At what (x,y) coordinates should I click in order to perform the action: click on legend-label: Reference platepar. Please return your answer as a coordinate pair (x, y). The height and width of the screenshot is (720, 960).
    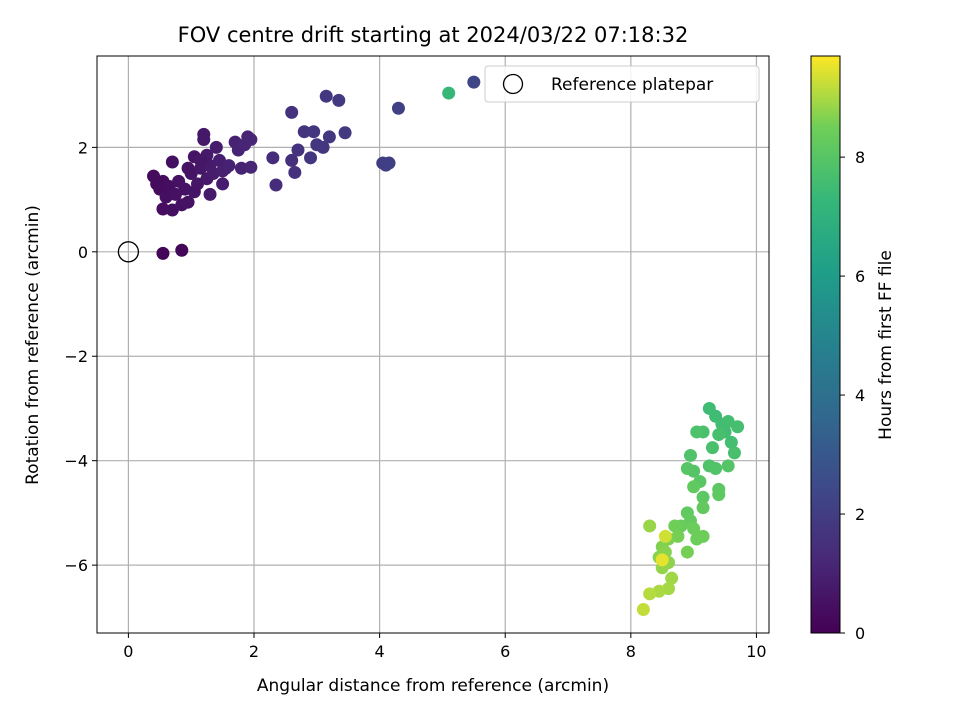
    Looking at the image, I should click on (632, 85).